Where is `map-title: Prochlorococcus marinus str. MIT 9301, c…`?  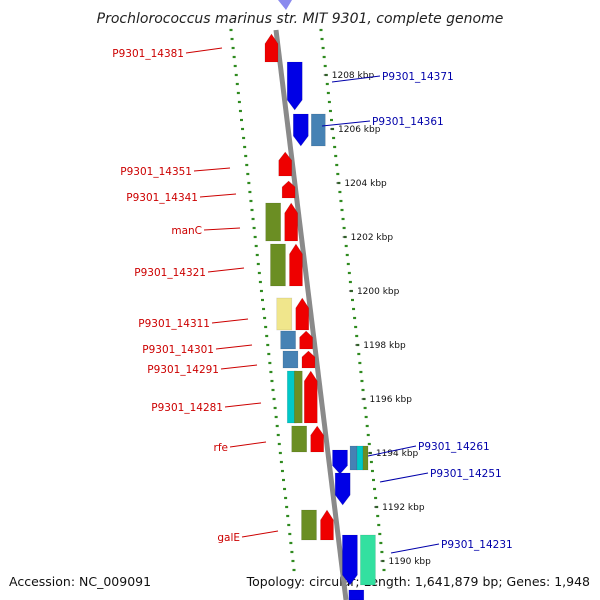 map-title: Prochlorococcus marinus str. MIT 9301, c… is located at coordinates (300, 19).